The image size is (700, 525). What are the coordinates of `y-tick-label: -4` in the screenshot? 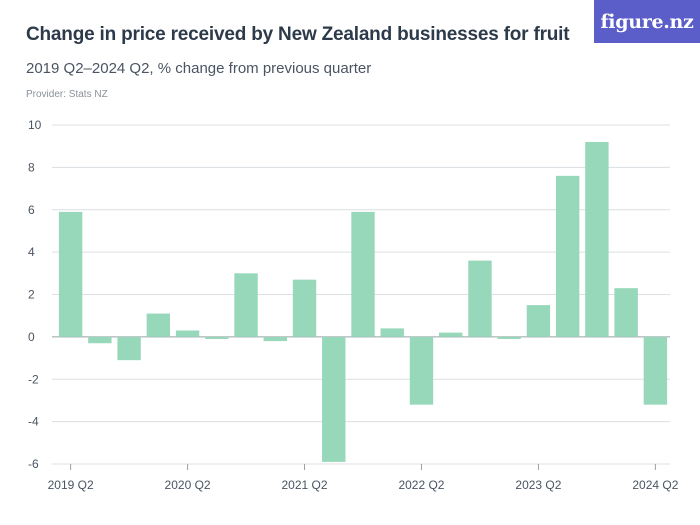 It's located at (33, 422).